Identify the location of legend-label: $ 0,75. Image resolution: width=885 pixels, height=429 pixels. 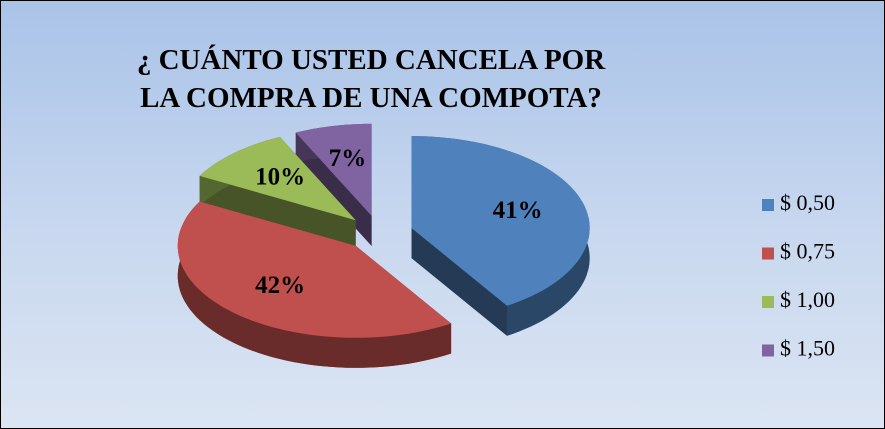
(807, 251).